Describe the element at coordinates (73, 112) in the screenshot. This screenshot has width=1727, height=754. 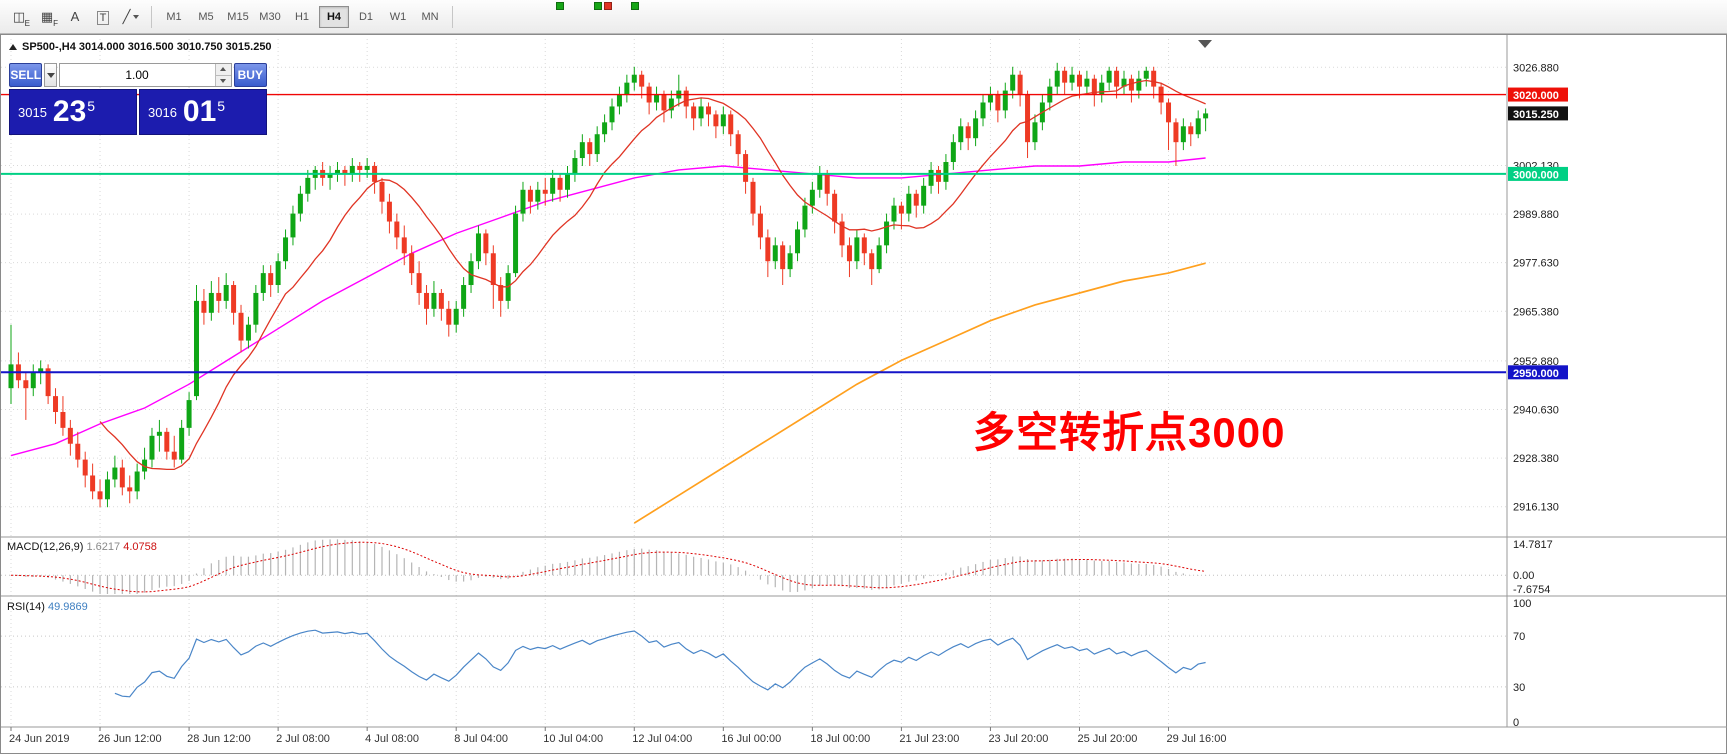
I see `bid-price-display: 3015 23 5` at that location.